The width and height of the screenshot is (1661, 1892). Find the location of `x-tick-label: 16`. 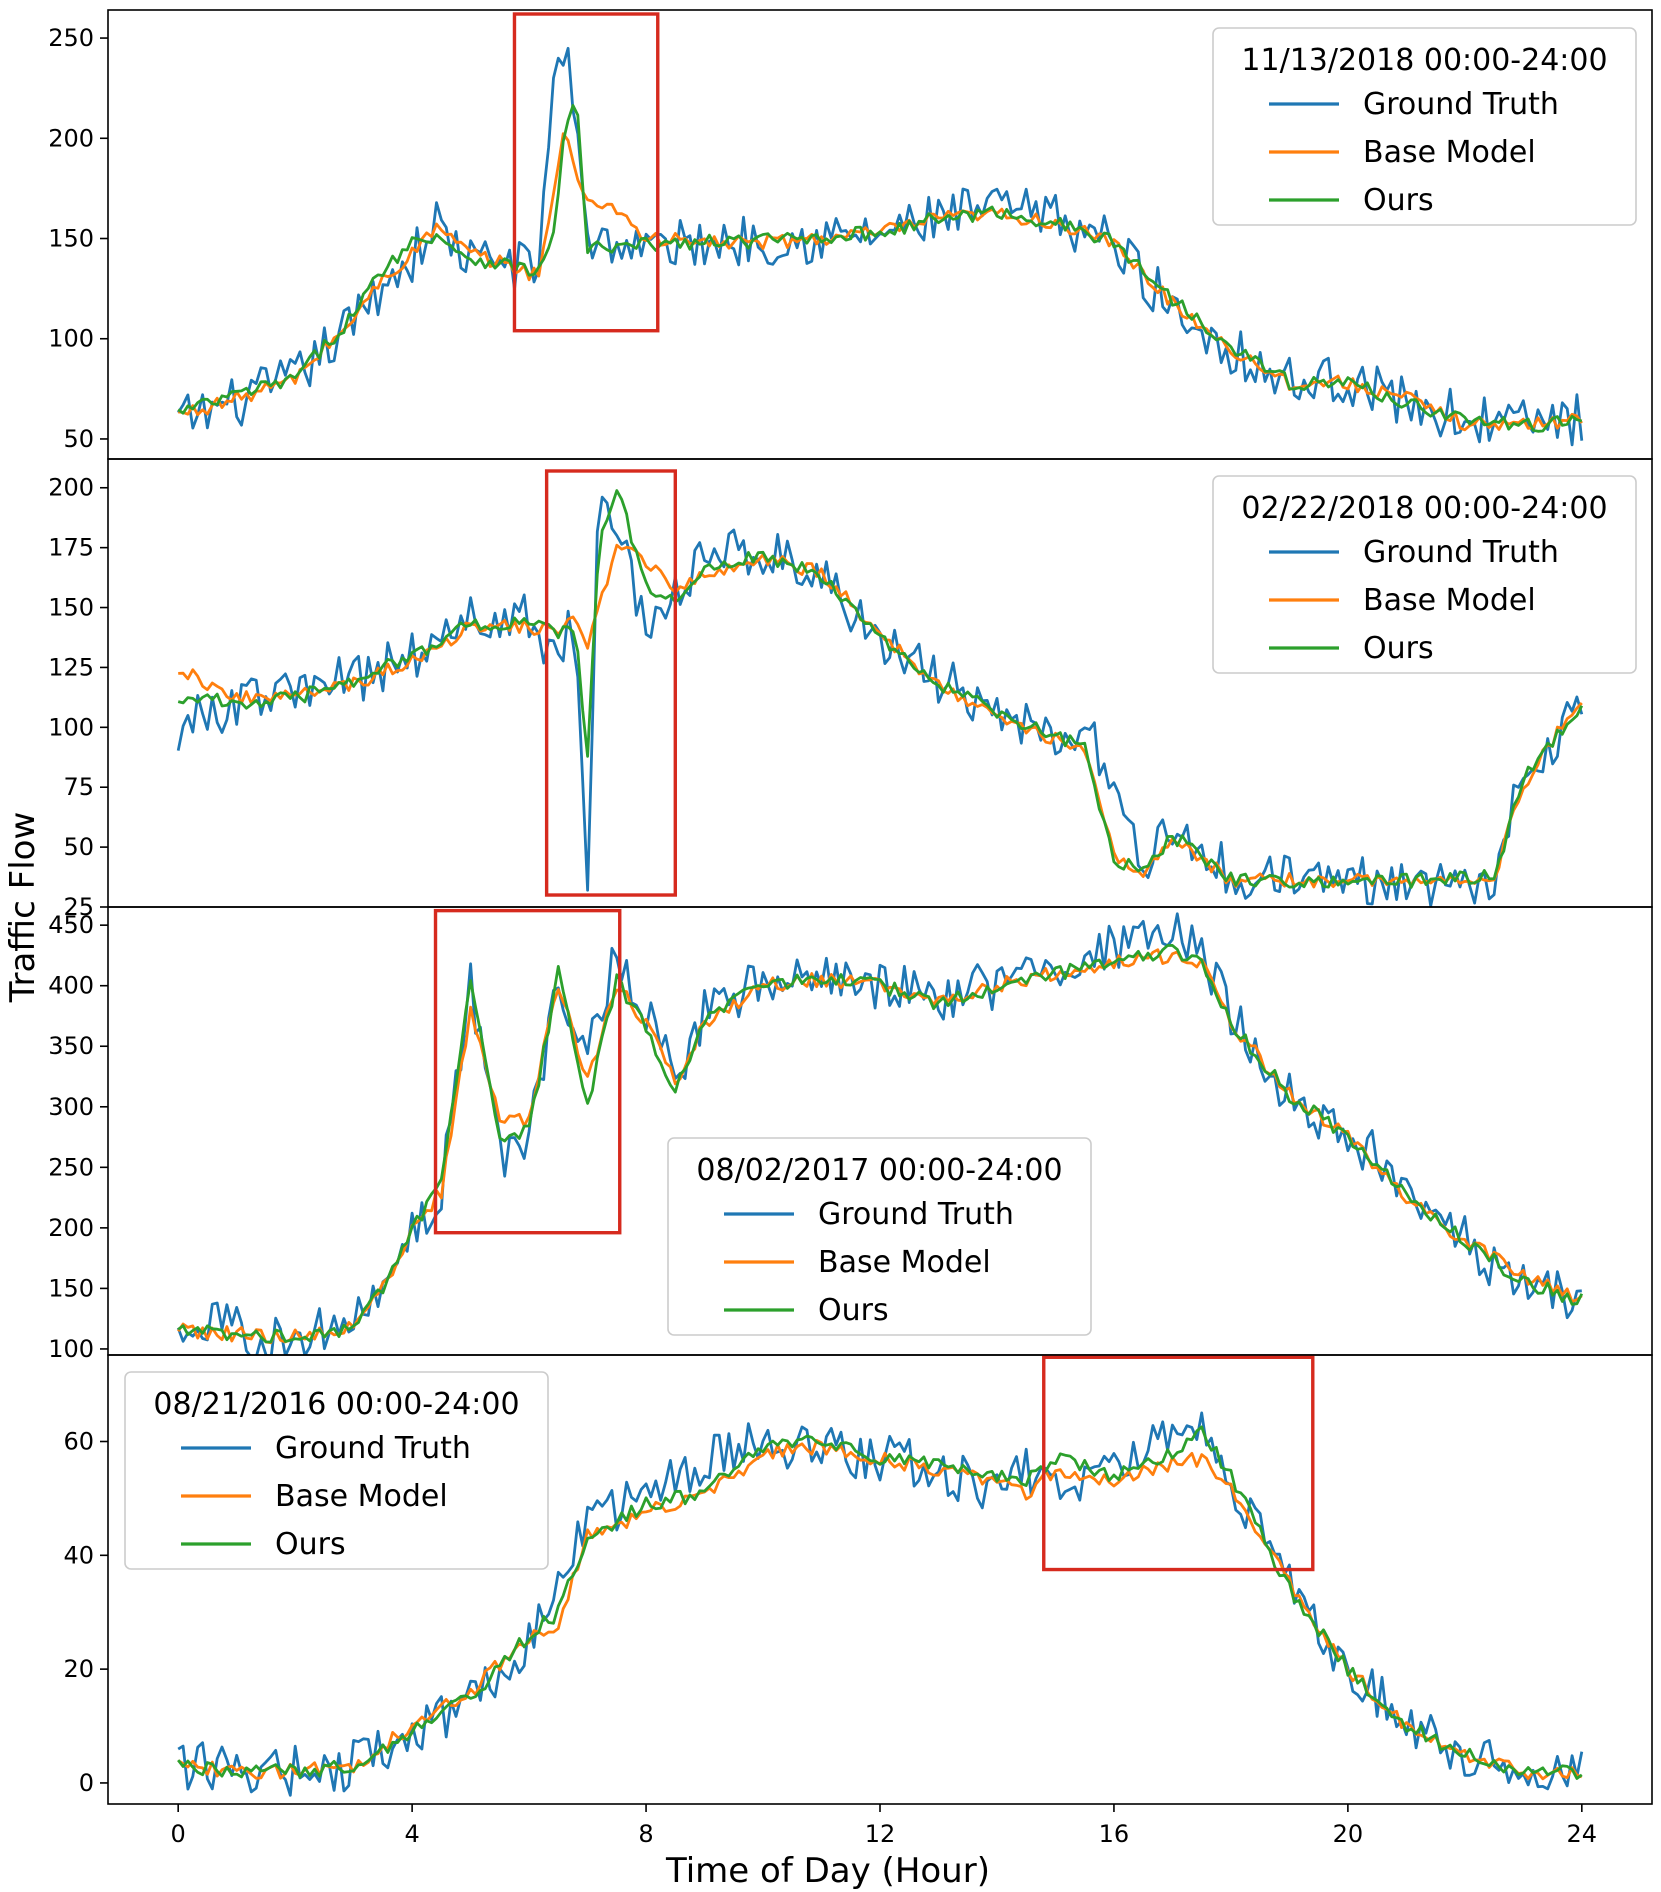

x-tick-label: 16 is located at coordinates (1114, 1834).